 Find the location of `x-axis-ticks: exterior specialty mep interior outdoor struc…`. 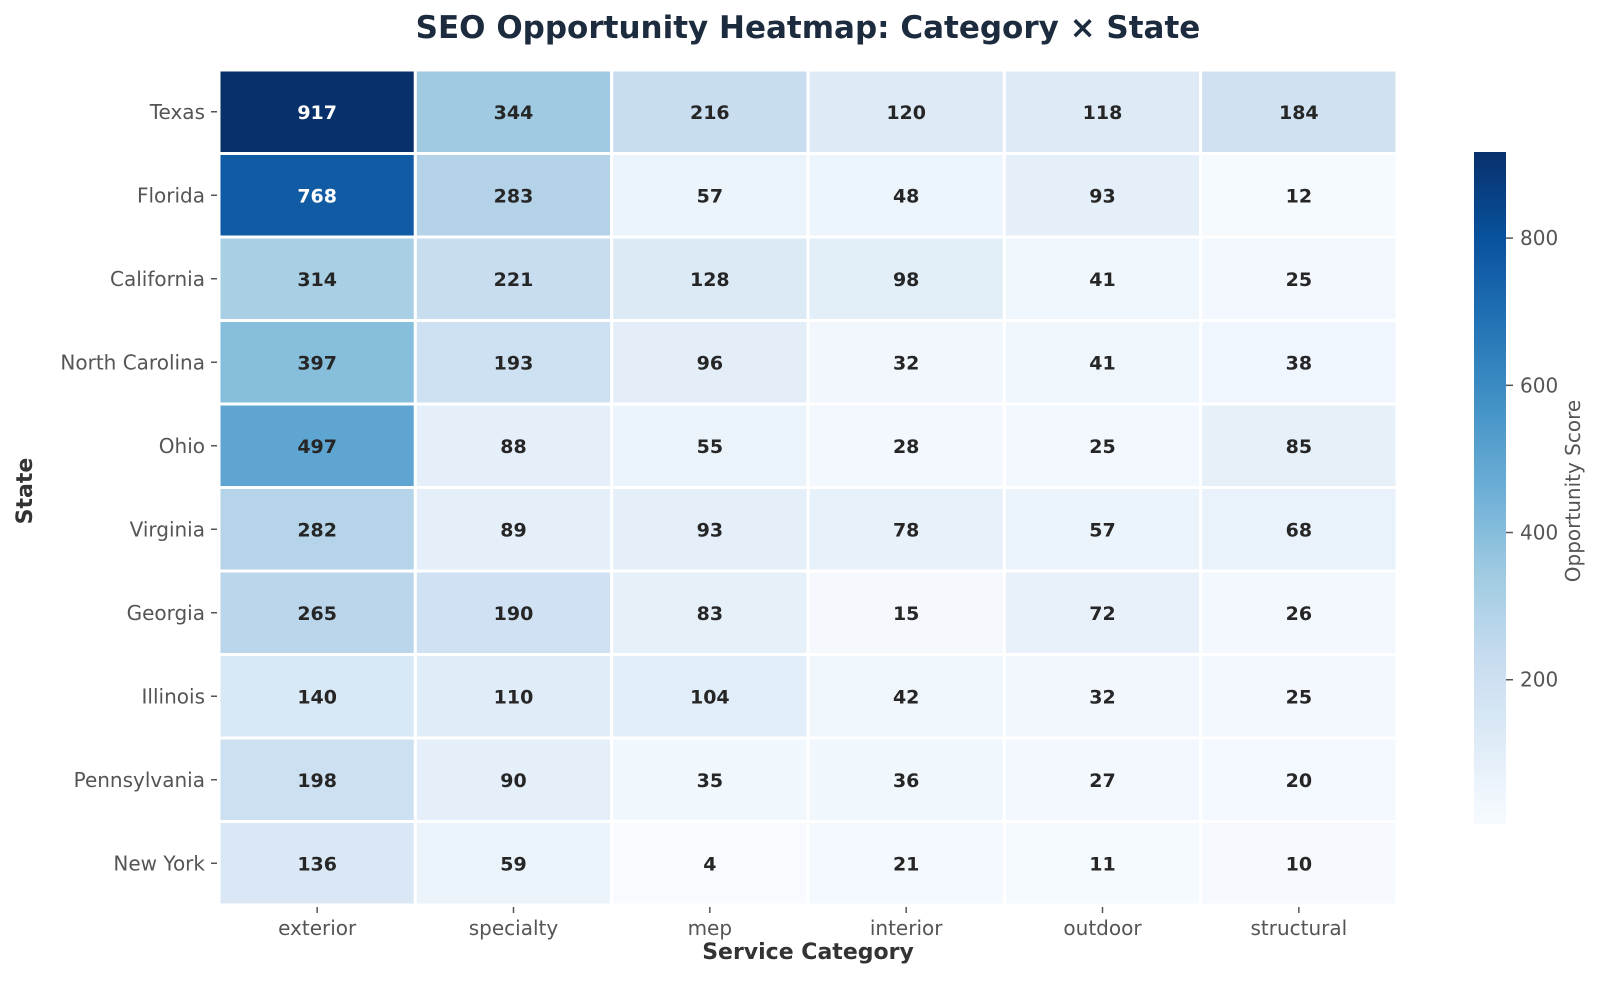

x-axis-ticks: exterior specialty mep interior outdoor struc… is located at coordinates (812, 923).